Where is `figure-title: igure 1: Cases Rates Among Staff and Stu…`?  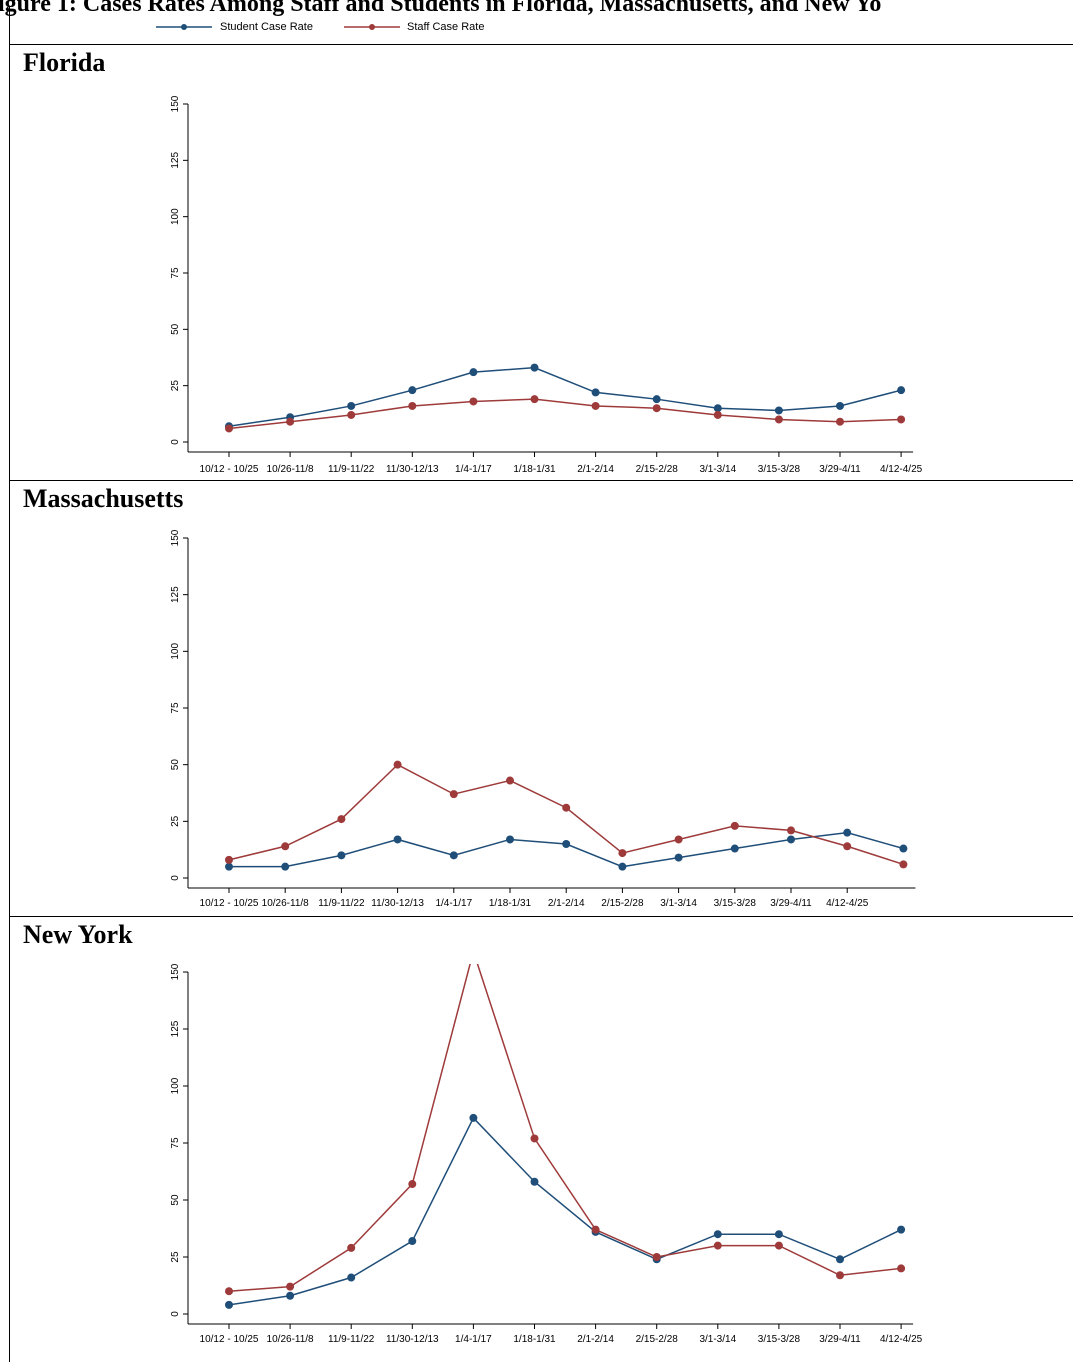 figure-title: igure 1: Cases Rates Among Staff and Stu… is located at coordinates (441, 8).